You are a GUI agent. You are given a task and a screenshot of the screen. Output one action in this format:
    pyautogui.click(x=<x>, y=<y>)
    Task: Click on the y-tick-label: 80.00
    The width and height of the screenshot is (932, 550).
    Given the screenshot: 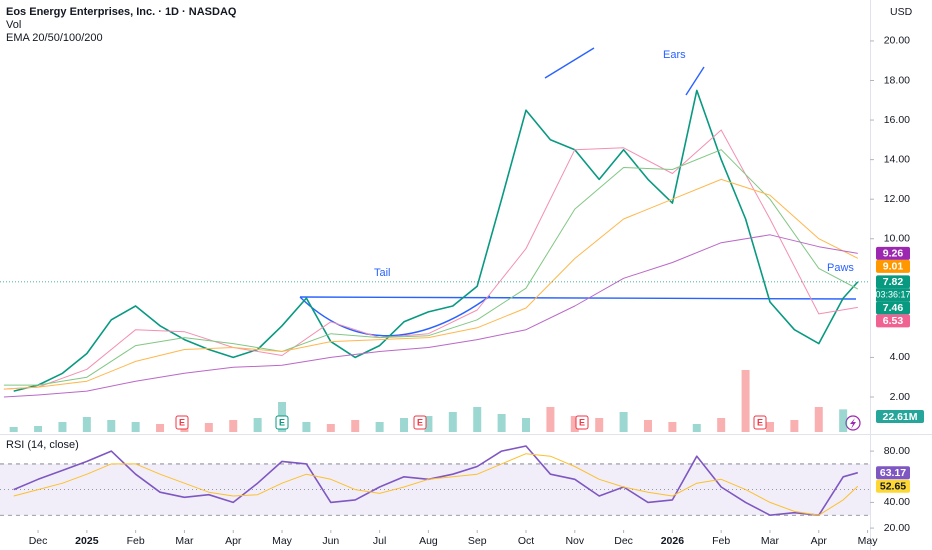 What is the action you would take?
    pyautogui.click(x=897, y=451)
    